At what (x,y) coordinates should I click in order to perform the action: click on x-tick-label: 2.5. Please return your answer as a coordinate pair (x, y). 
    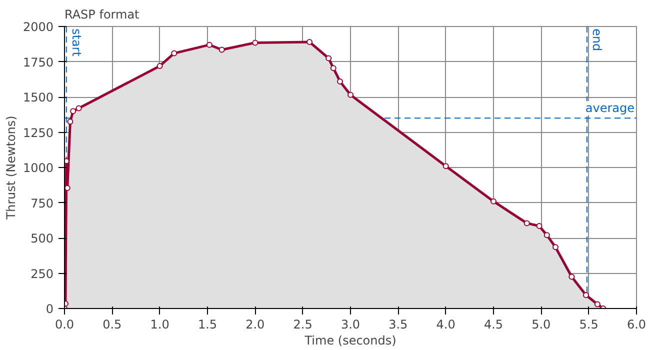
    Looking at the image, I should click on (302, 325).